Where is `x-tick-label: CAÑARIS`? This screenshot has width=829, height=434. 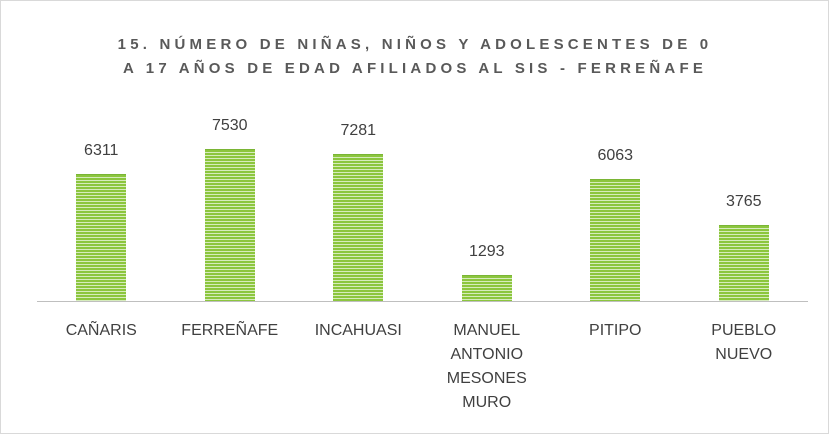 x-tick-label: CAÑARIS is located at coordinates (101, 330).